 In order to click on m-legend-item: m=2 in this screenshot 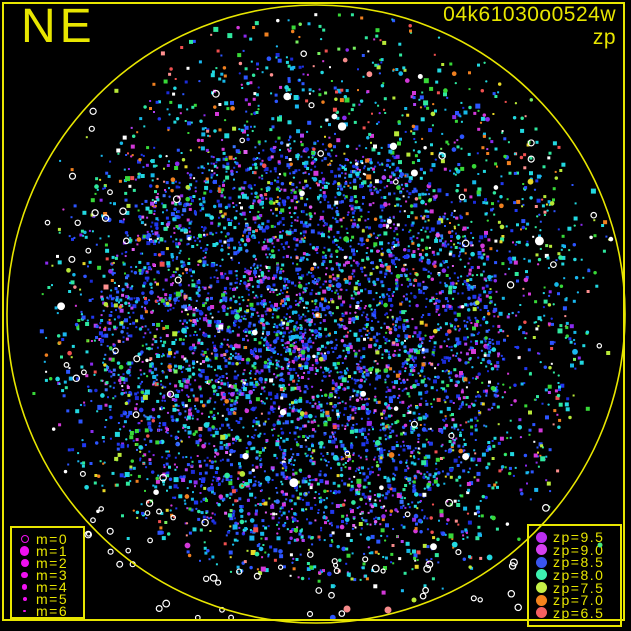, I will do `click(49, 563)`.